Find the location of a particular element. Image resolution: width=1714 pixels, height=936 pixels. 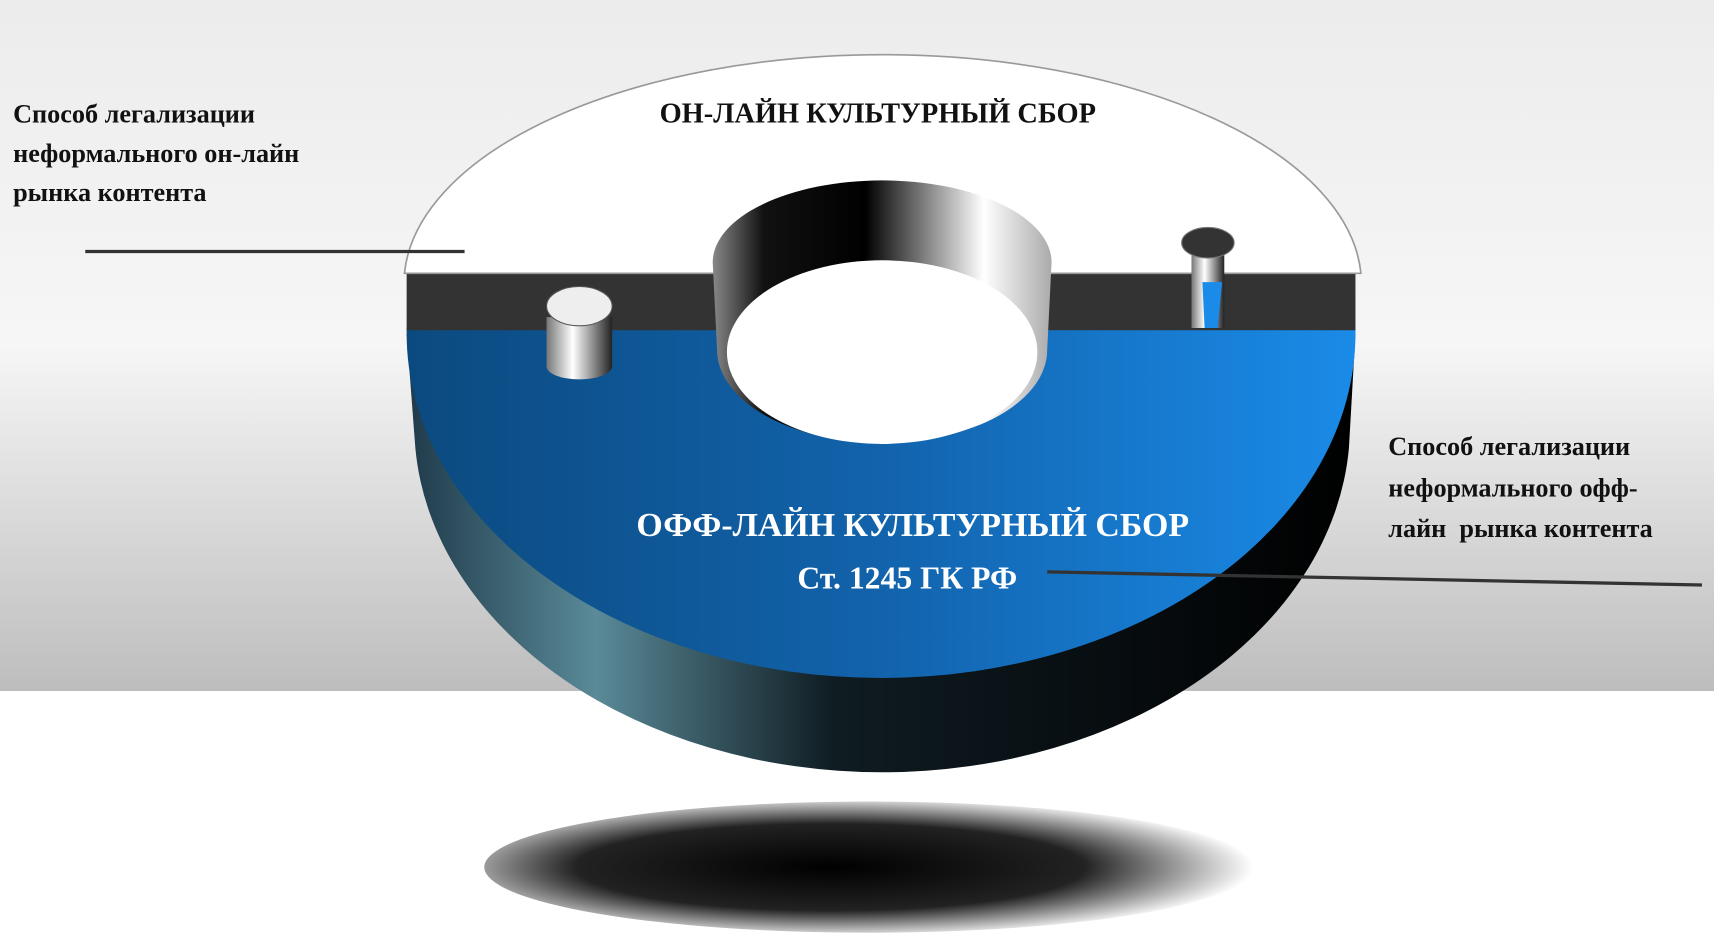

right-notch-top is located at coordinates (1208, 242).